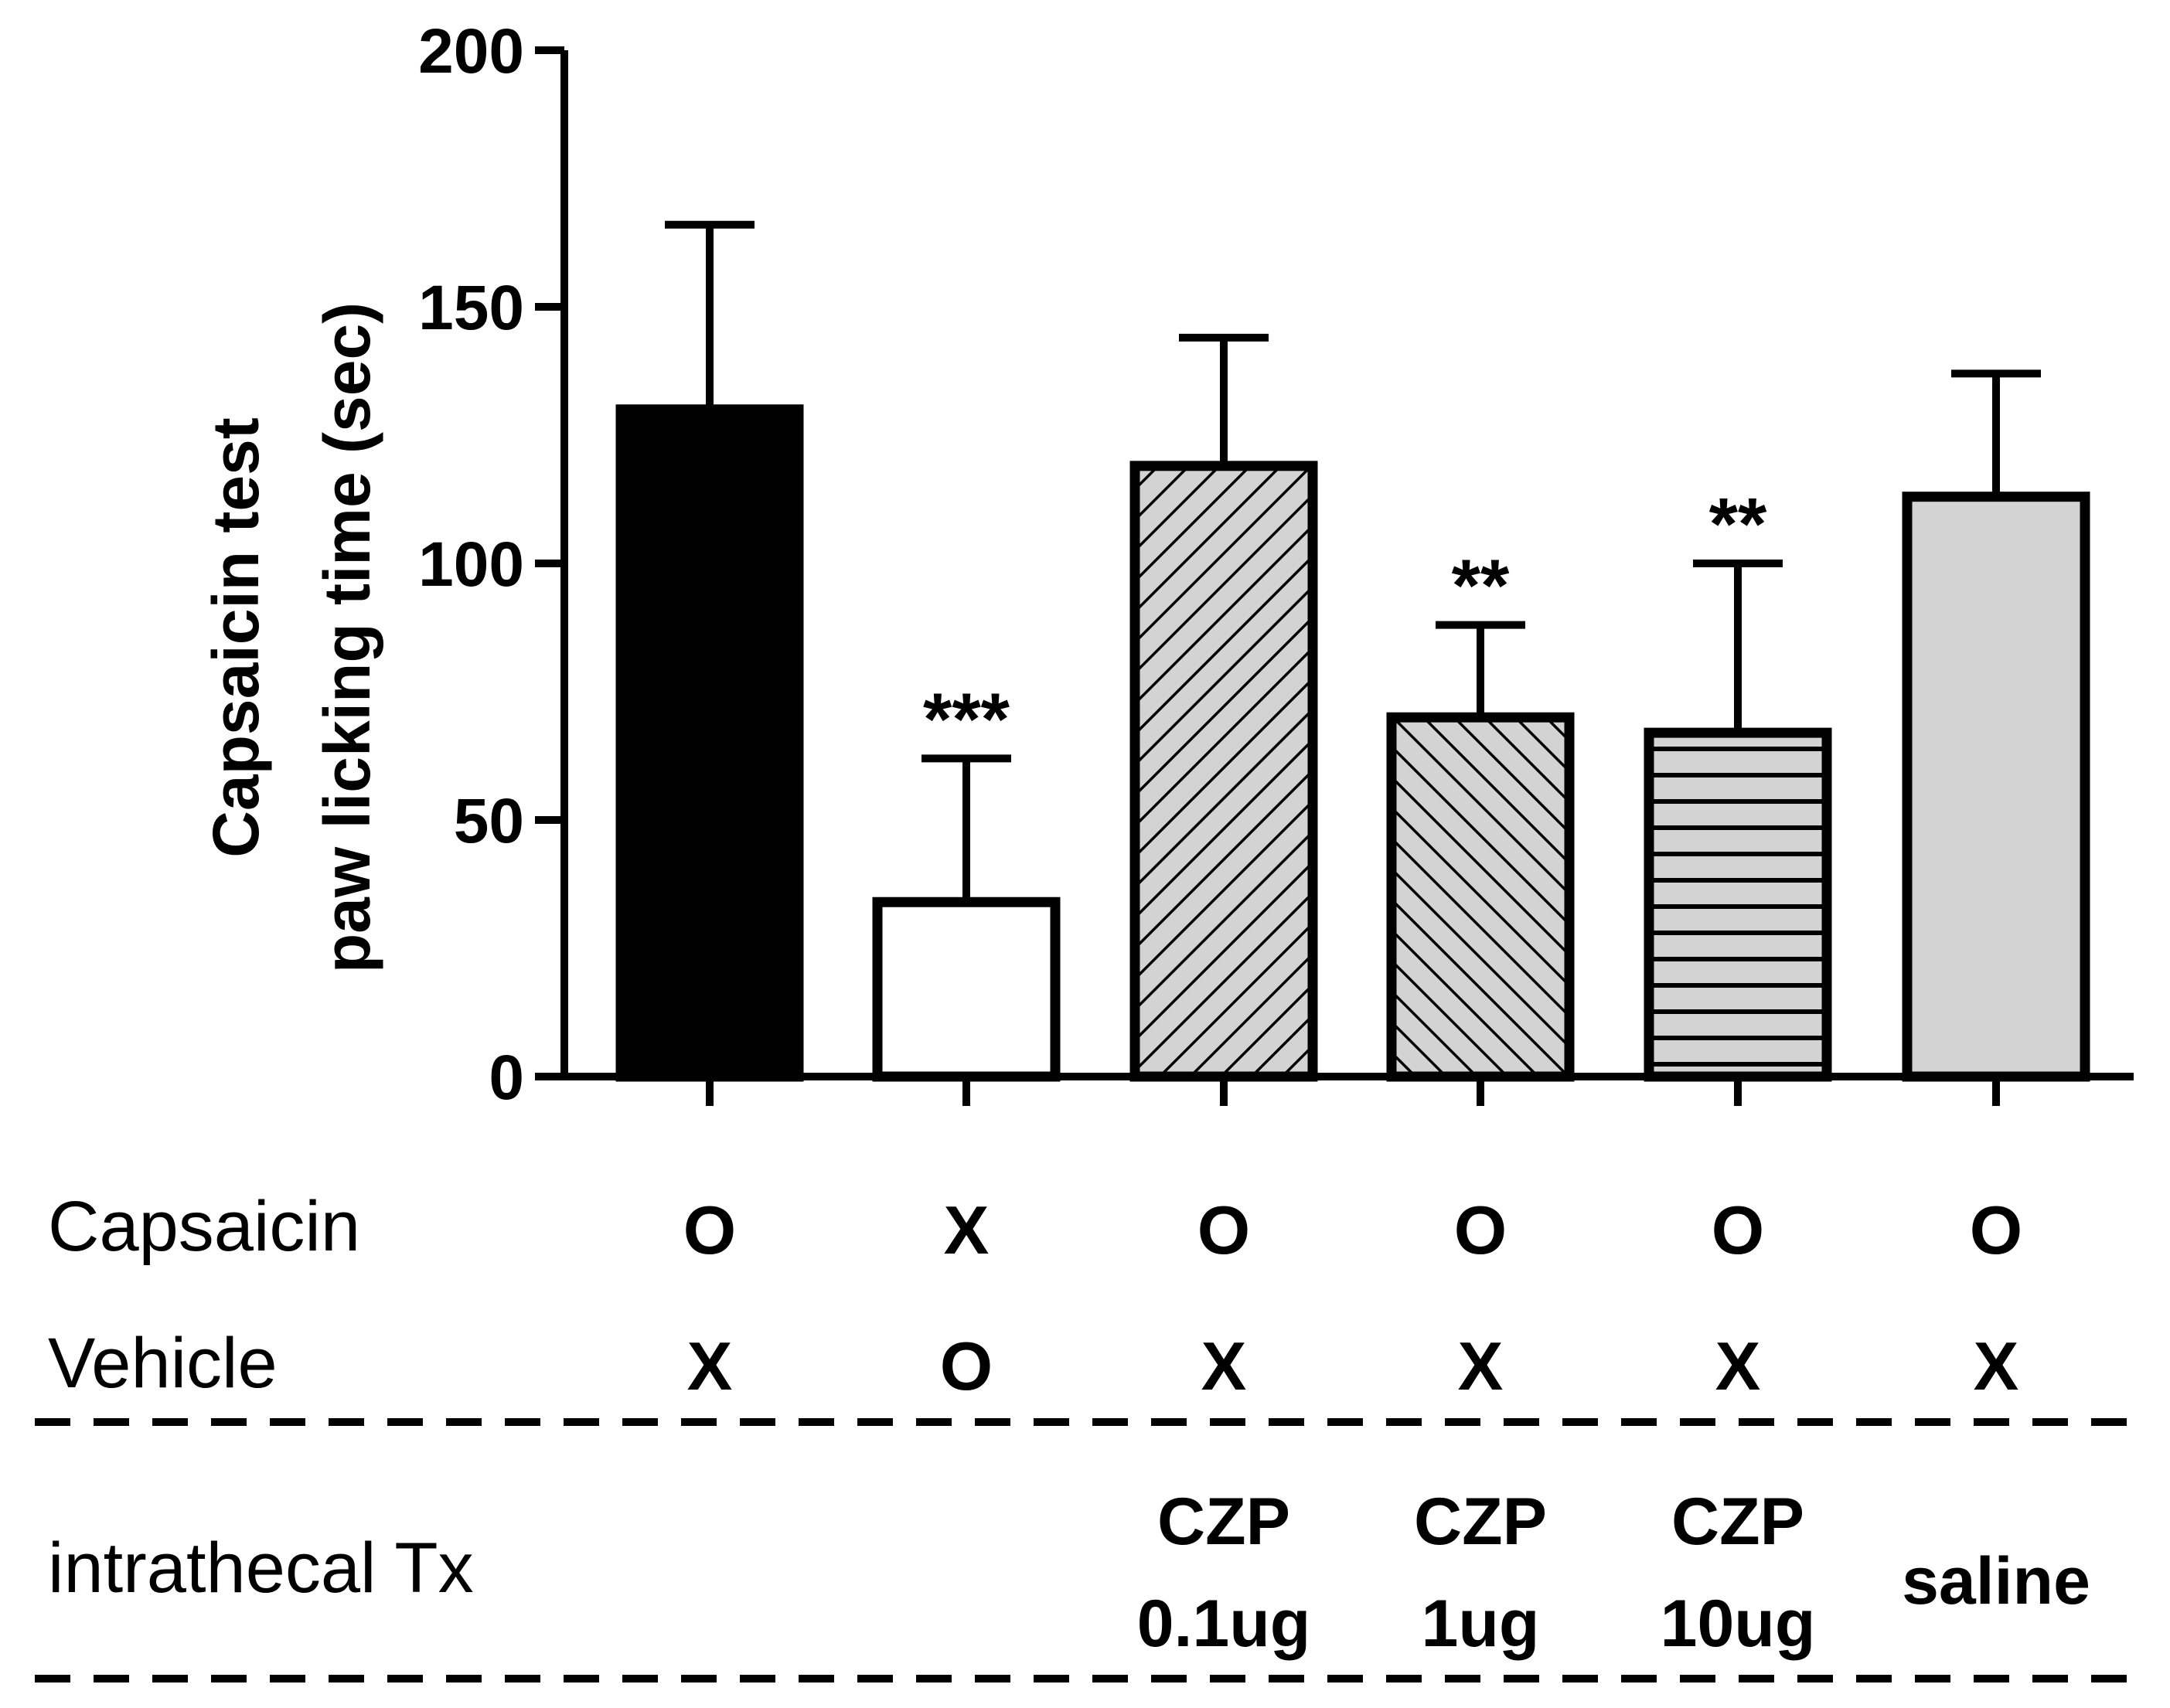 The height and width of the screenshot is (1708, 2170). I want to click on y-axis-label-line-2: paw licking time (sec), so click(347, 637).